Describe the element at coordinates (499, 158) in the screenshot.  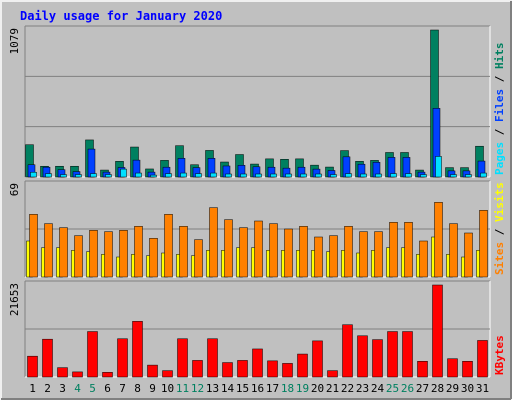
I see `legend-entry: Pages` at that location.